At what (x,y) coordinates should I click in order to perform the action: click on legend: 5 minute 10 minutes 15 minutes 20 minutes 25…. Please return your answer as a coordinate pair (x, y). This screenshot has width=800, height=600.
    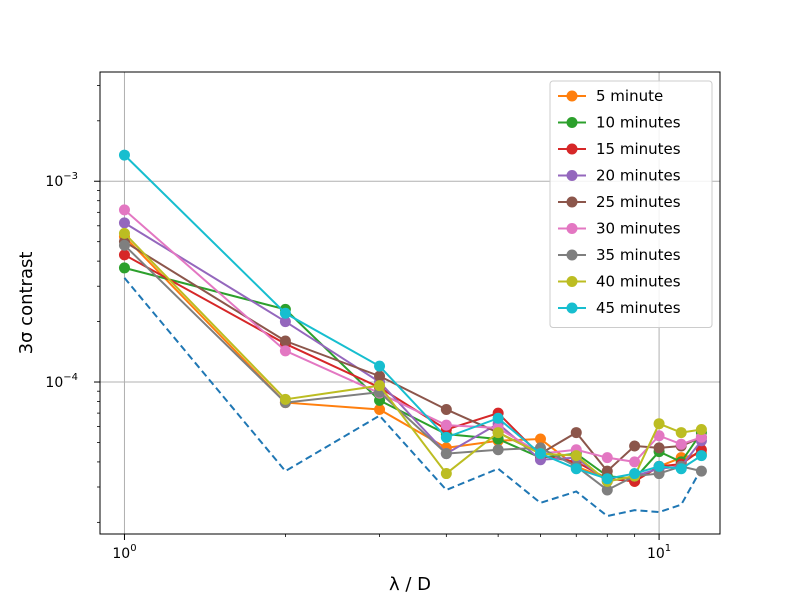
    Looking at the image, I should click on (631, 204).